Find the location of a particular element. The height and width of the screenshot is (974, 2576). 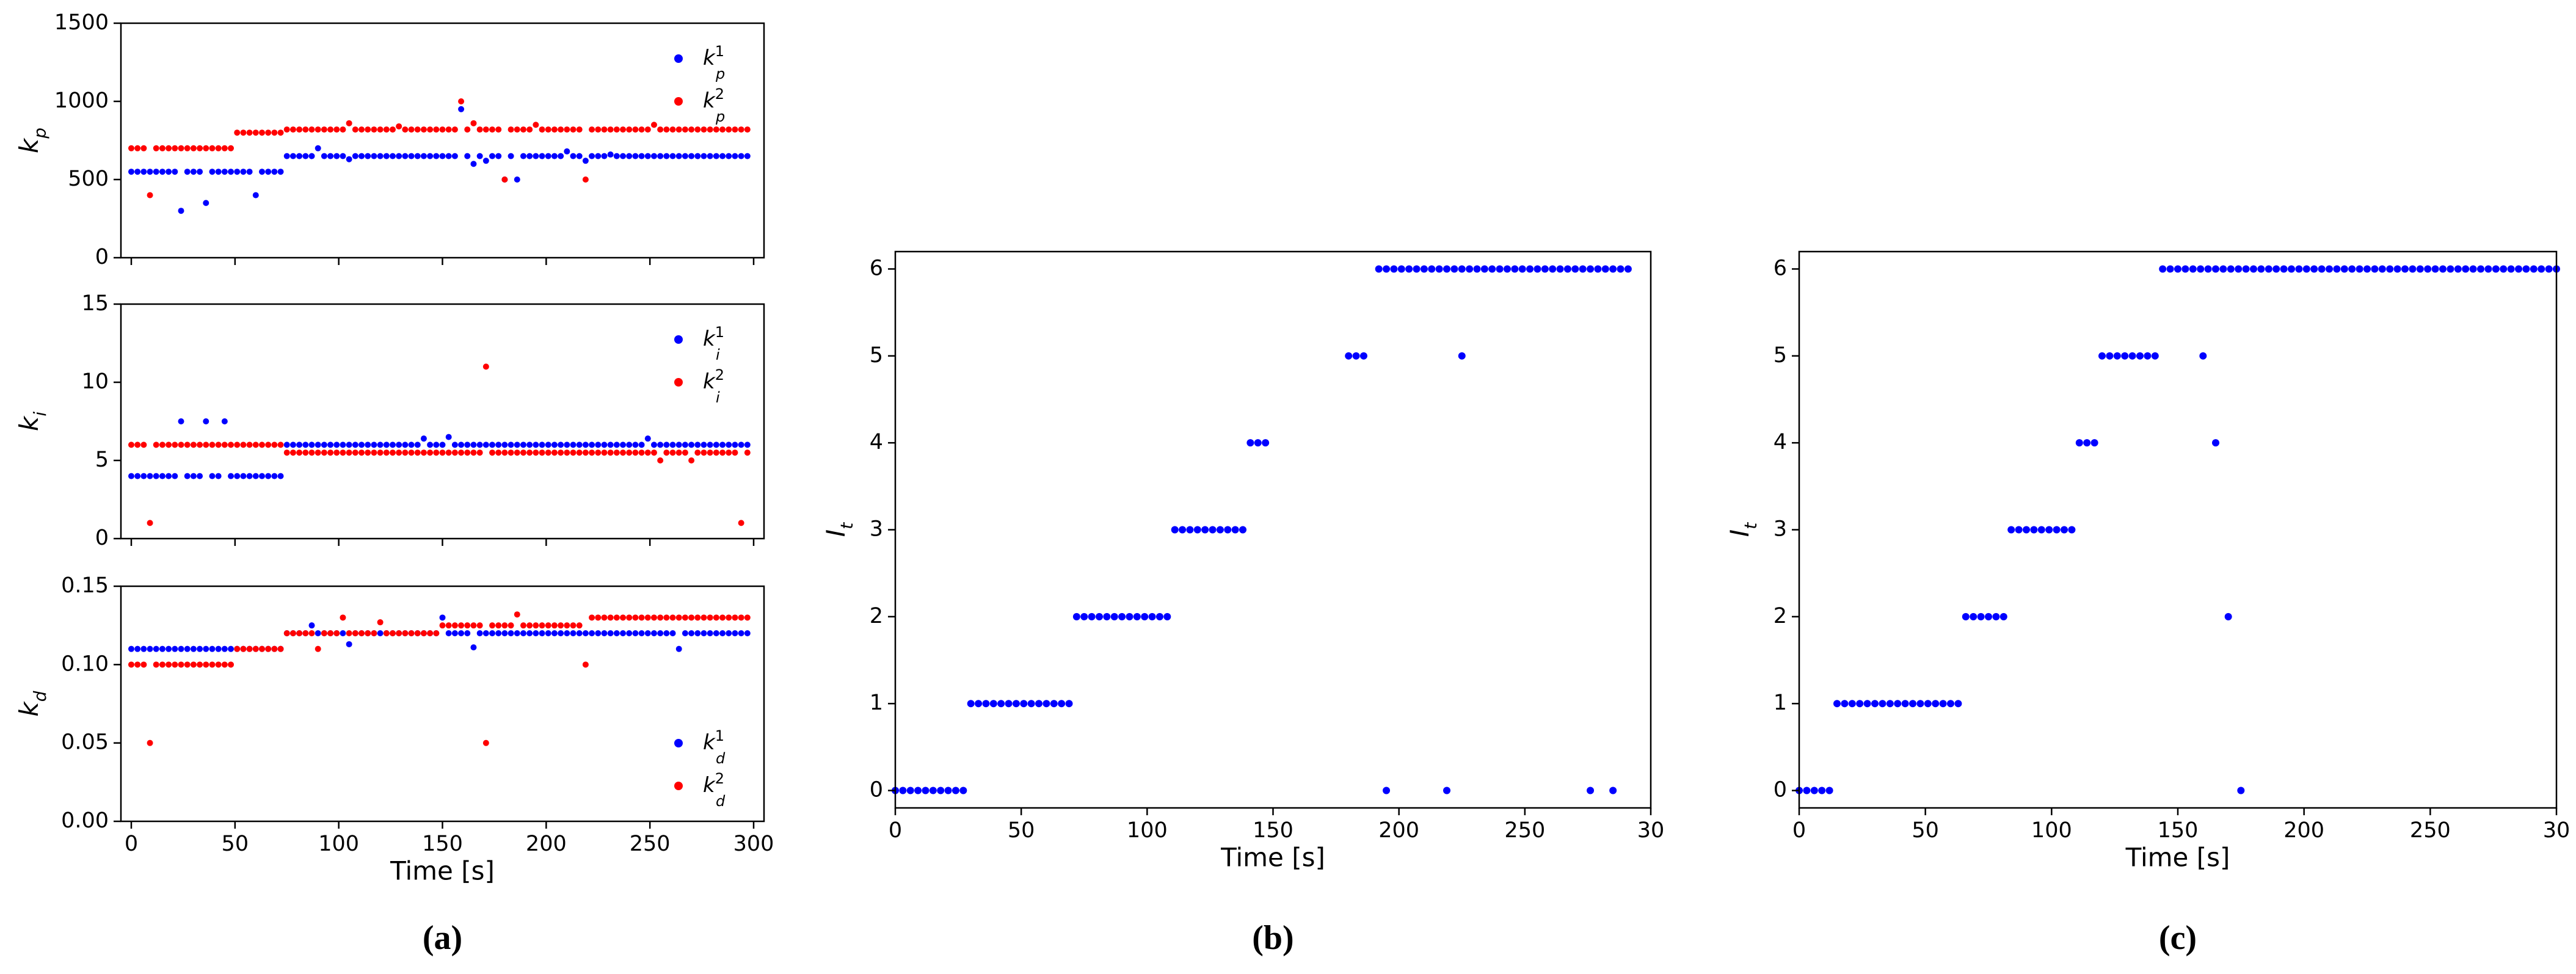

y-tick-label: 3 is located at coordinates (877, 529).